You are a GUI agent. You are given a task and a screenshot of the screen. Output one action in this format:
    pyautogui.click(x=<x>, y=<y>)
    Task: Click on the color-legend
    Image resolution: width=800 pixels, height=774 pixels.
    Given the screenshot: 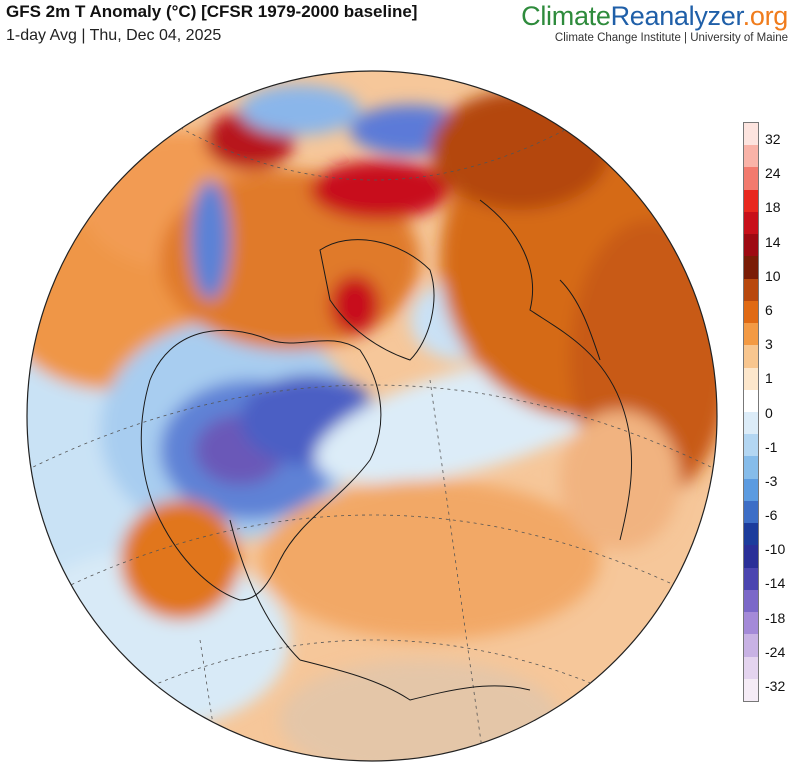 What is the action you would take?
    pyautogui.click(x=751, y=412)
    